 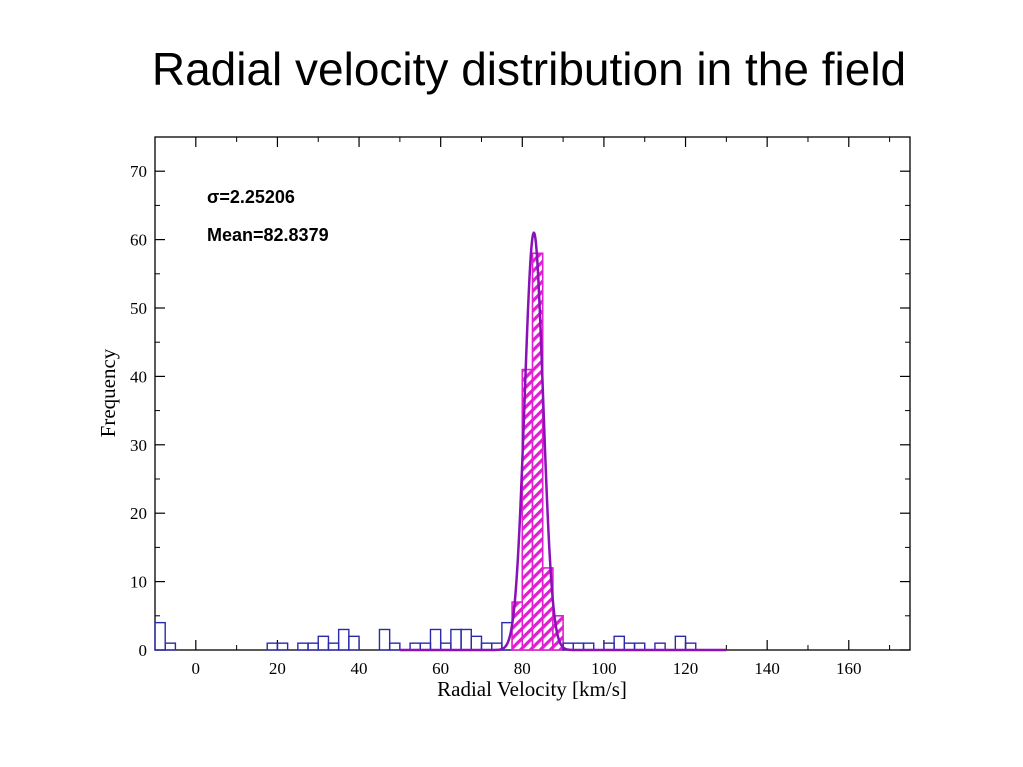 What do you see at coordinates (138, 445) in the screenshot?
I see `y-tick-label: 30` at bounding box center [138, 445].